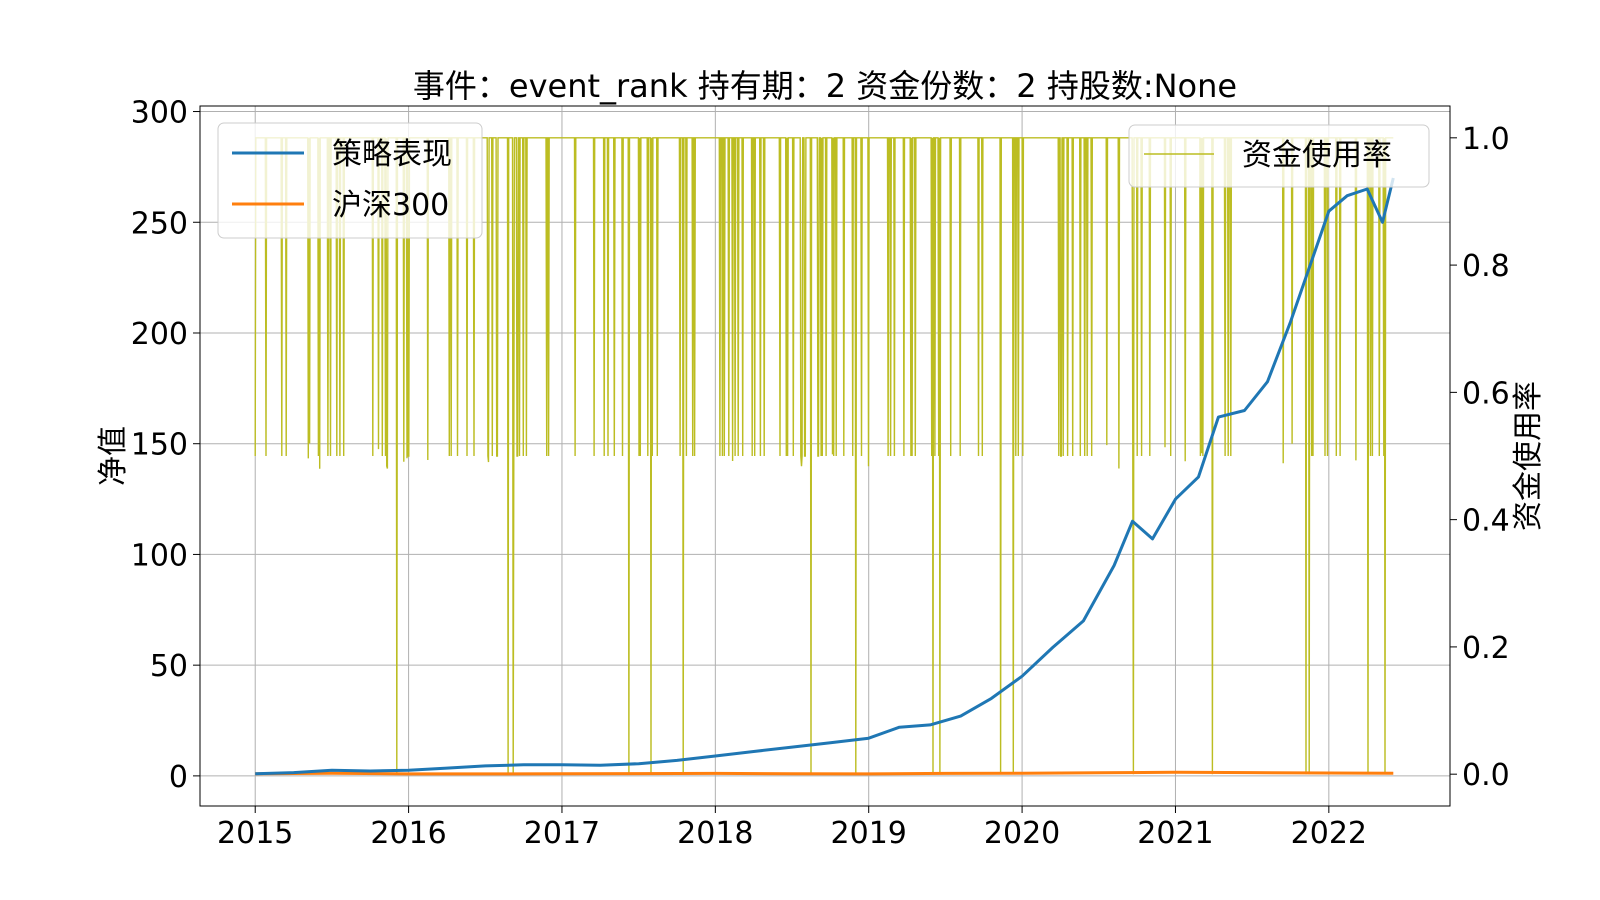 The height and width of the screenshot is (900, 1600). Describe the element at coordinates (1486, 139) in the screenshot. I see `y2-tick-label: 1.0` at that location.